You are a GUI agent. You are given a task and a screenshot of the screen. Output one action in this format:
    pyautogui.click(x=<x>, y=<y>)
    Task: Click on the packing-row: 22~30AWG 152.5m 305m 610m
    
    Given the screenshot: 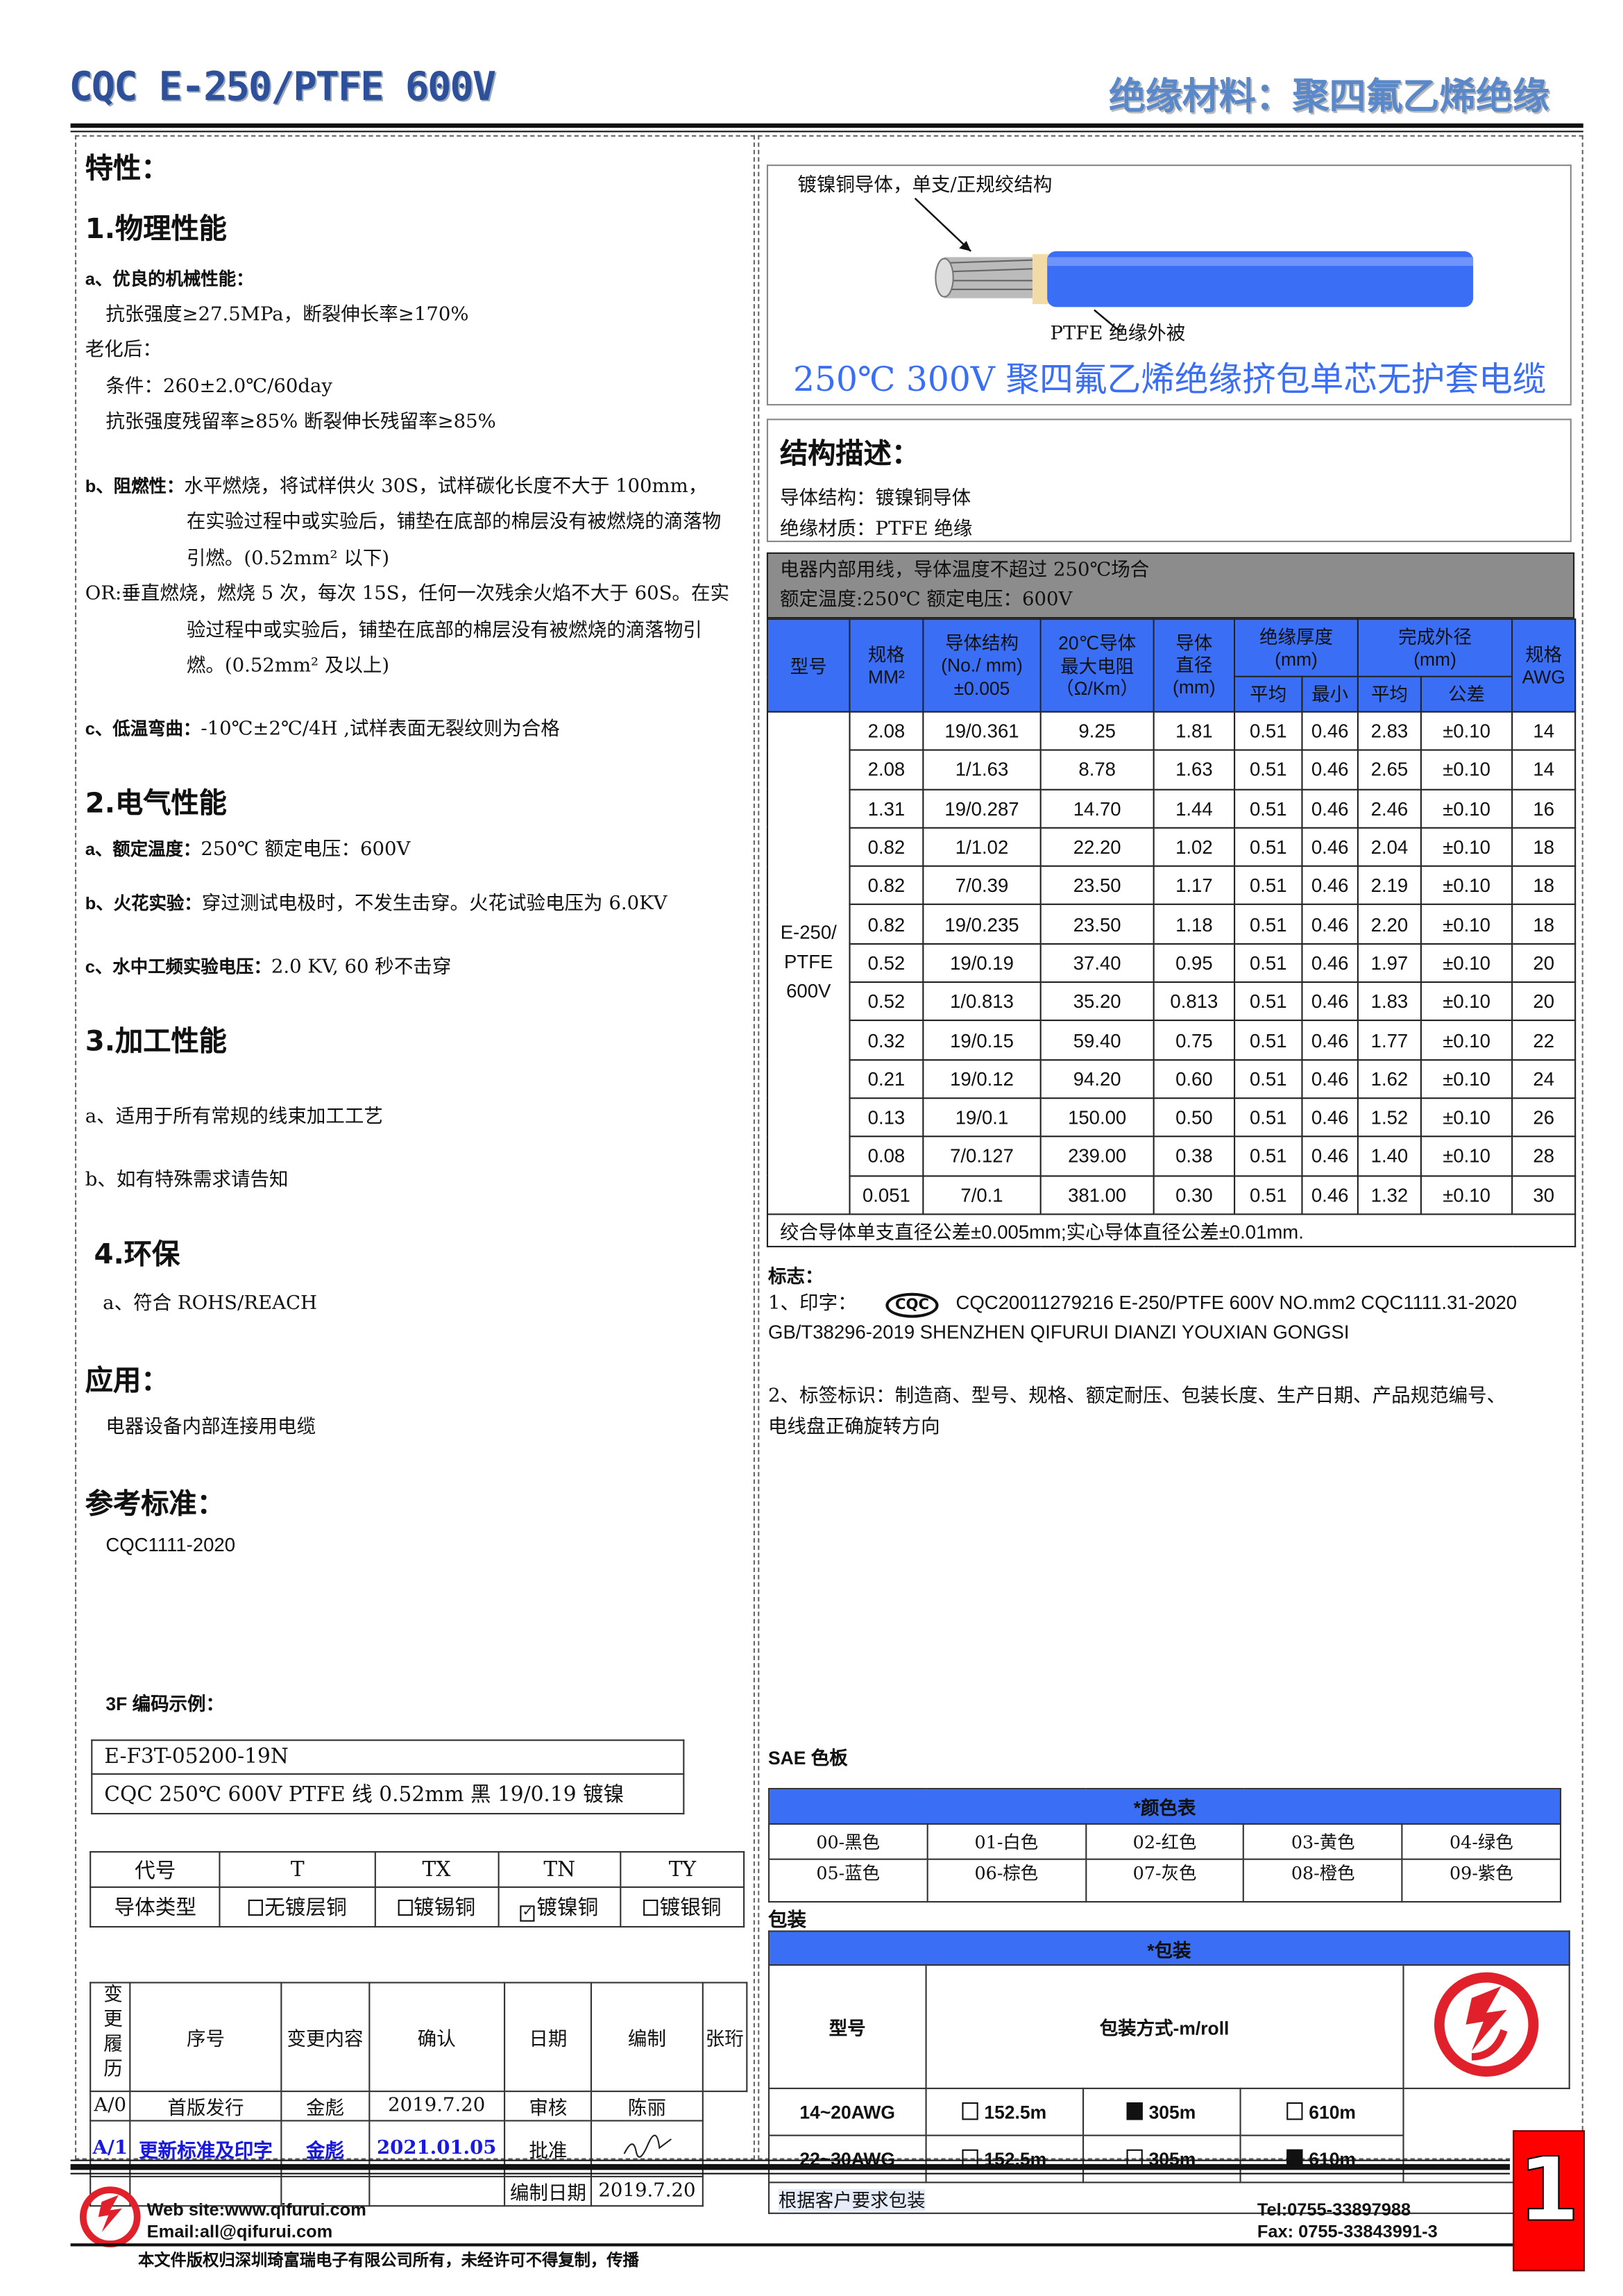 What is the action you would take?
    pyautogui.click(x=1169, y=2159)
    